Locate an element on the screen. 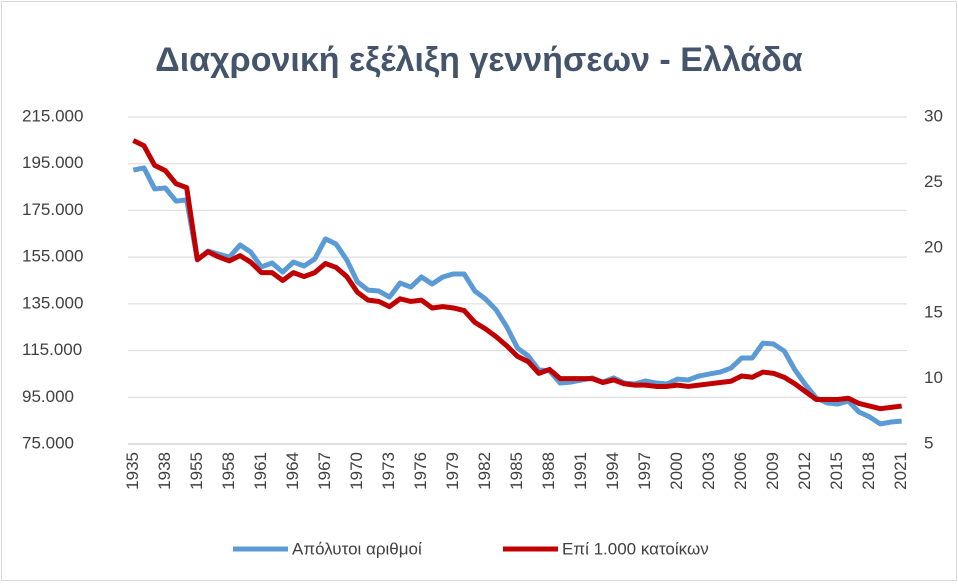 The width and height of the screenshot is (958, 587). y2-tick-label: 30 is located at coordinates (933, 115).